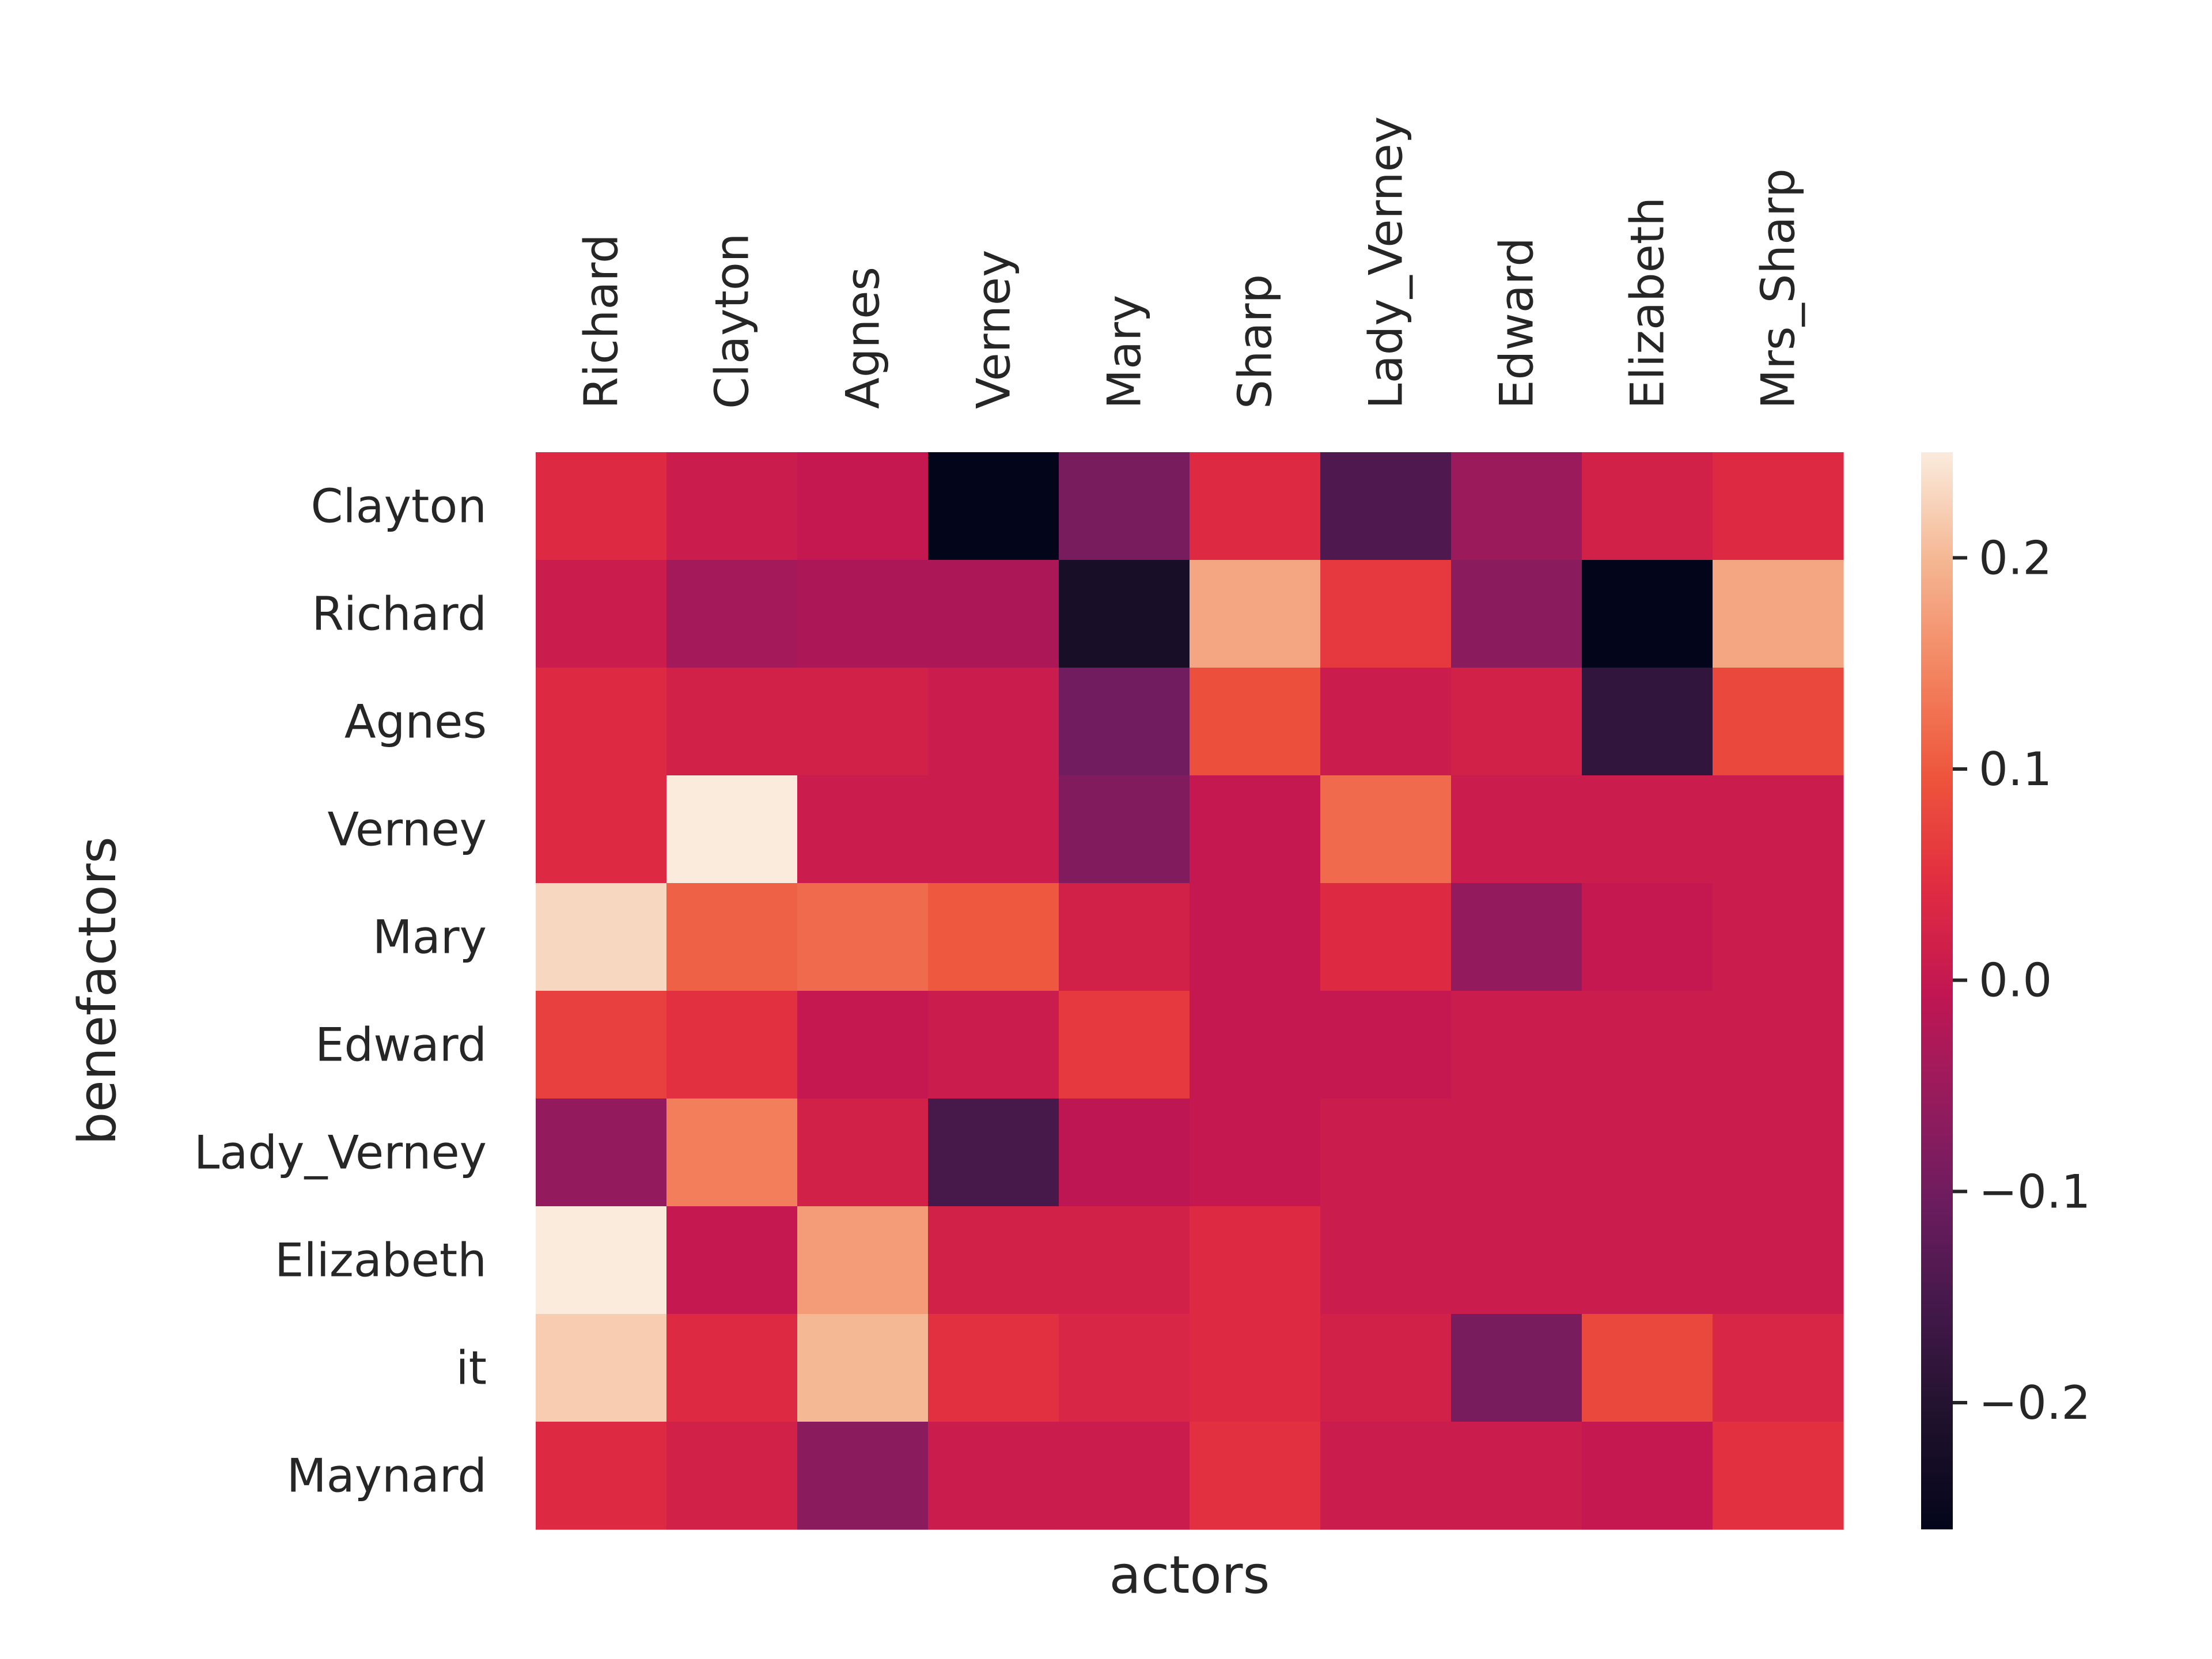 The image size is (2212, 1659). What do you see at coordinates (401, 1045) in the screenshot?
I see `y-tick-label: Edward` at bounding box center [401, 1045].